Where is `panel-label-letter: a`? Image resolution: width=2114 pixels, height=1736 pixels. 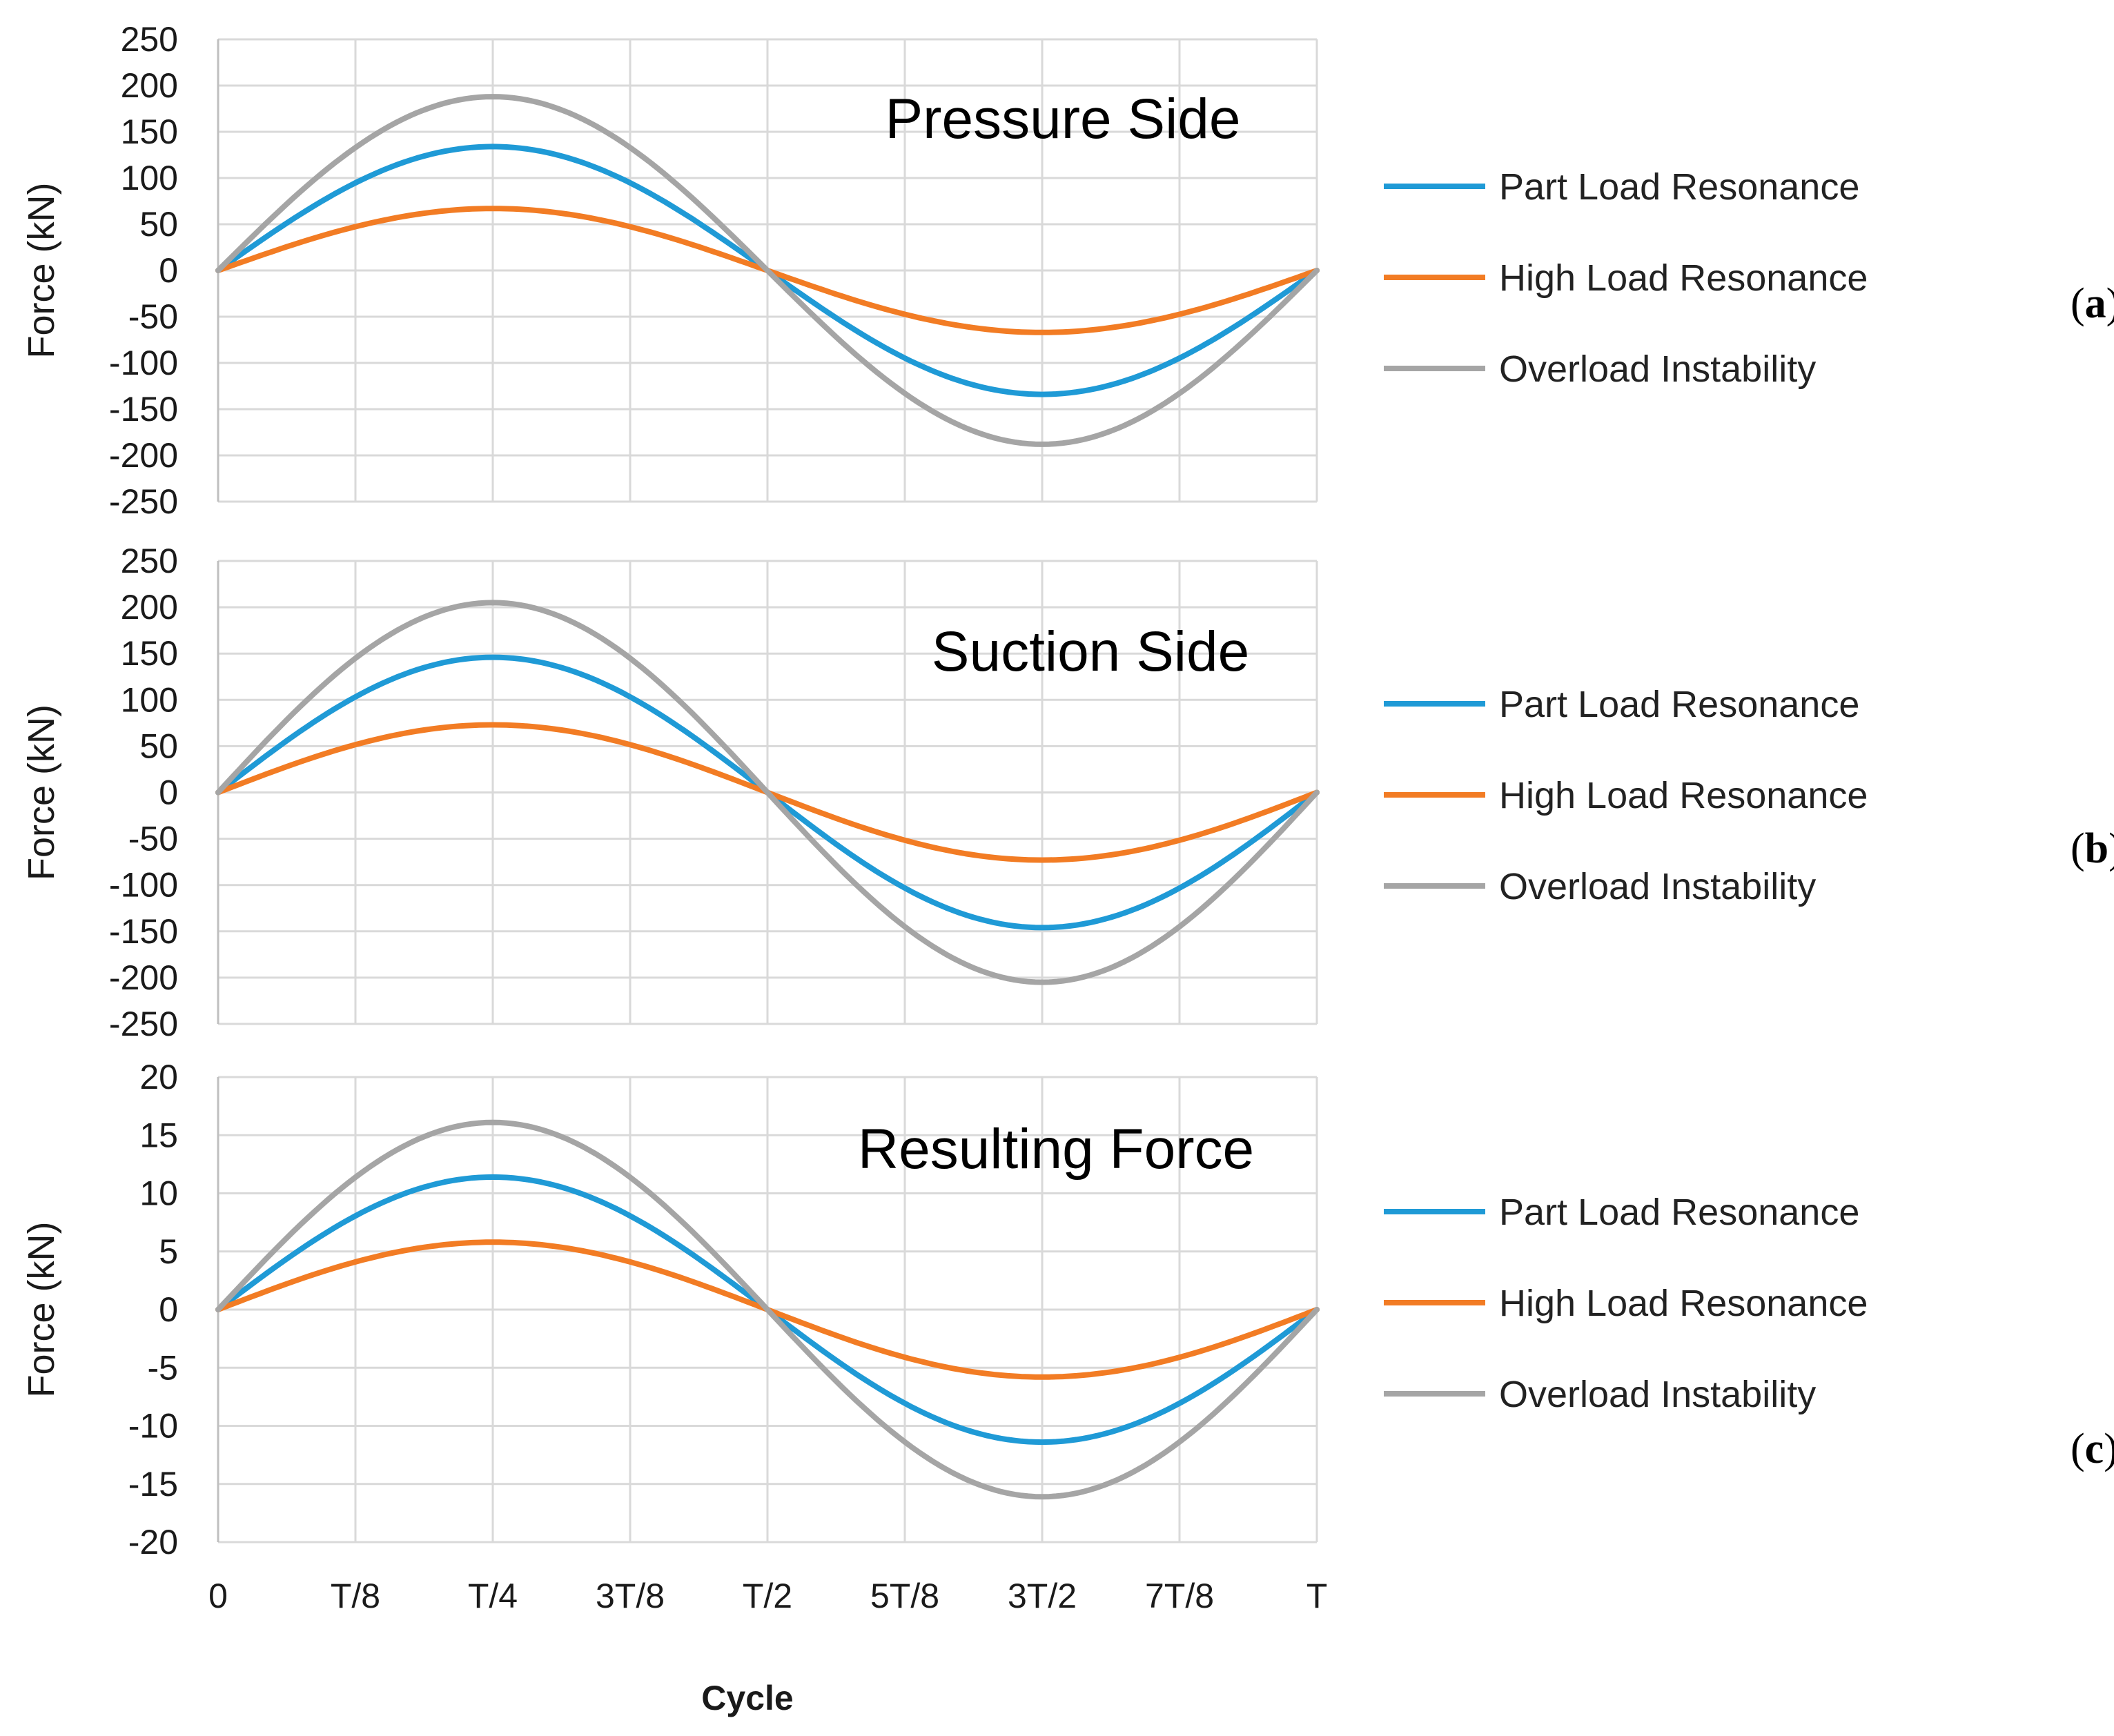
panel-label-letter: a is located at coordinates (2095, 303).